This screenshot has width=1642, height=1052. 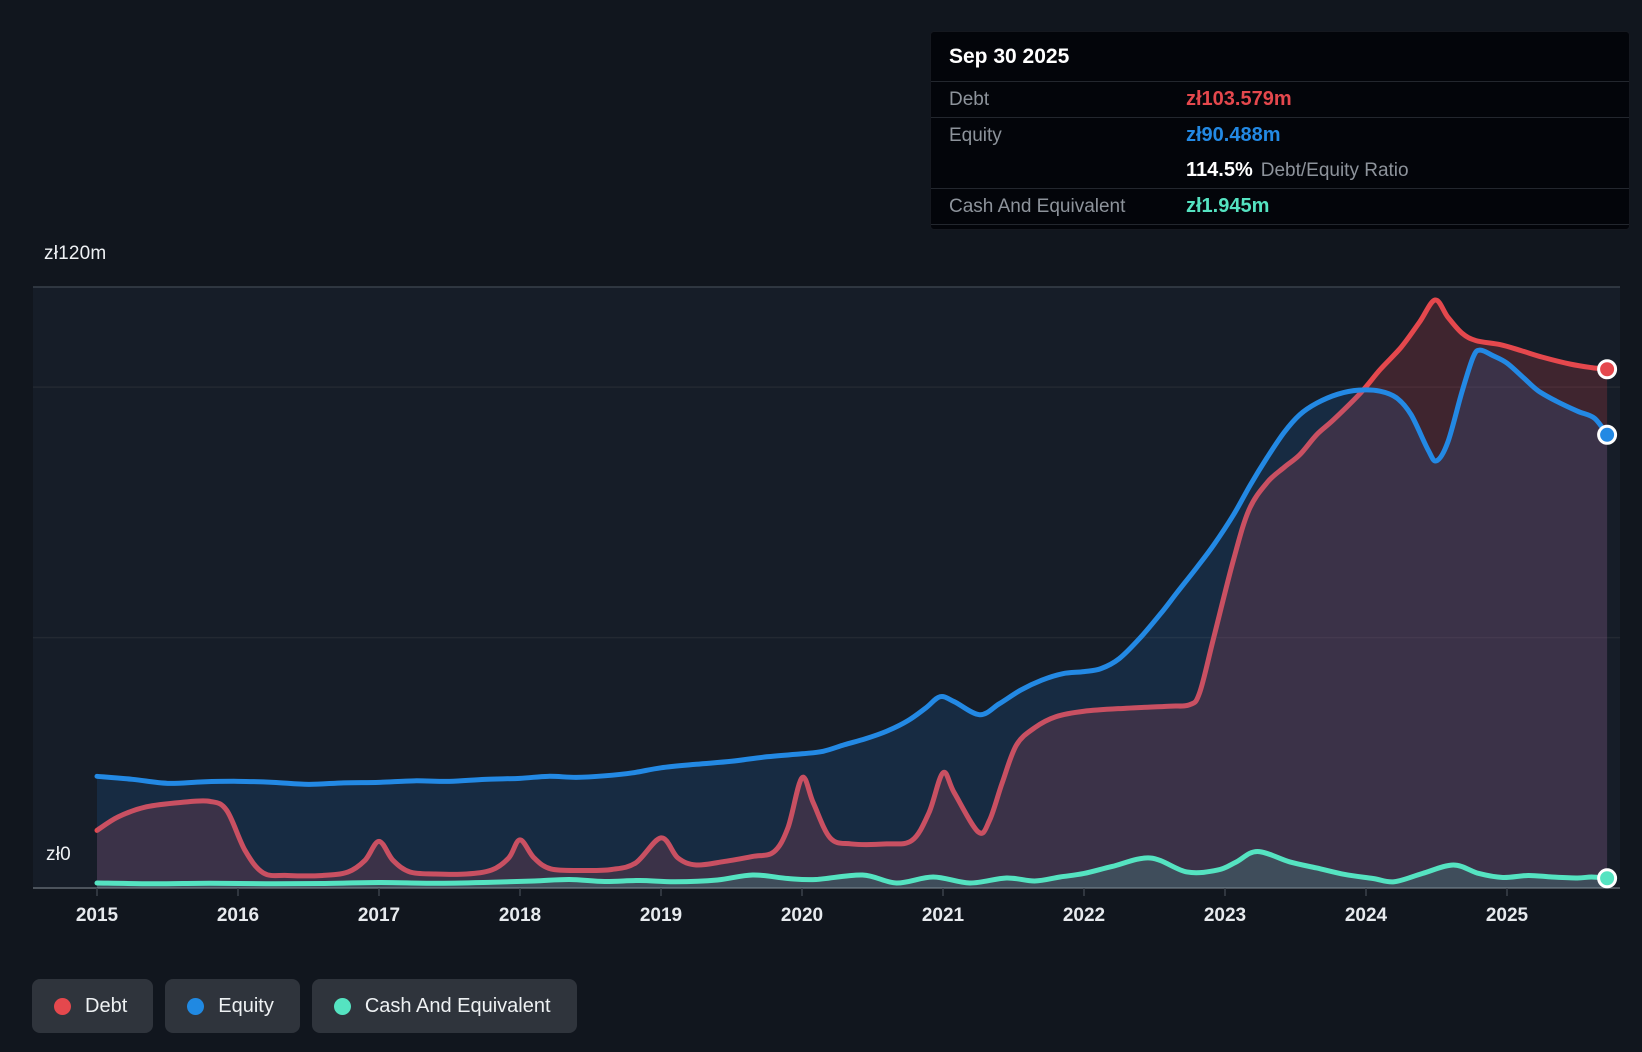 I want to click on tooltip-debt-label: Debt, so click(x=969, y=99).